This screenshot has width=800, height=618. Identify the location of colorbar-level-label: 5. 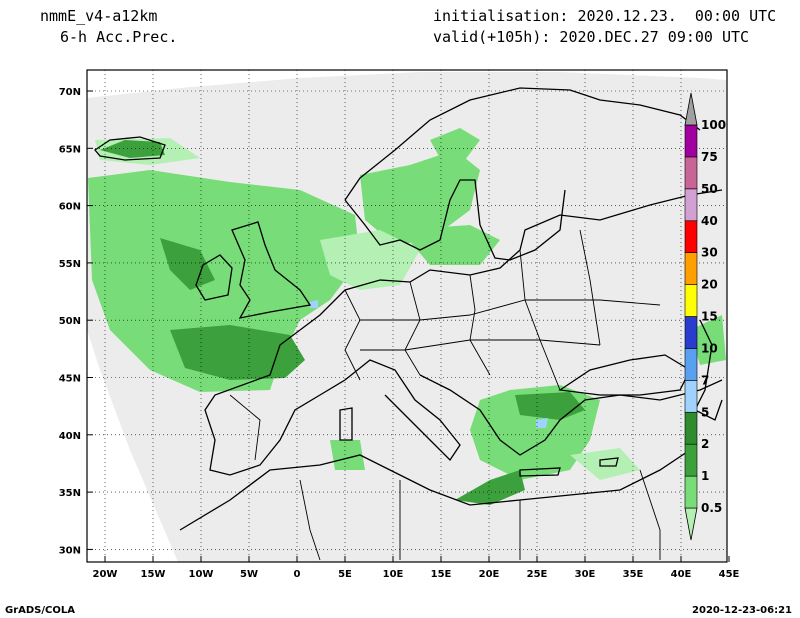
(705, 412).